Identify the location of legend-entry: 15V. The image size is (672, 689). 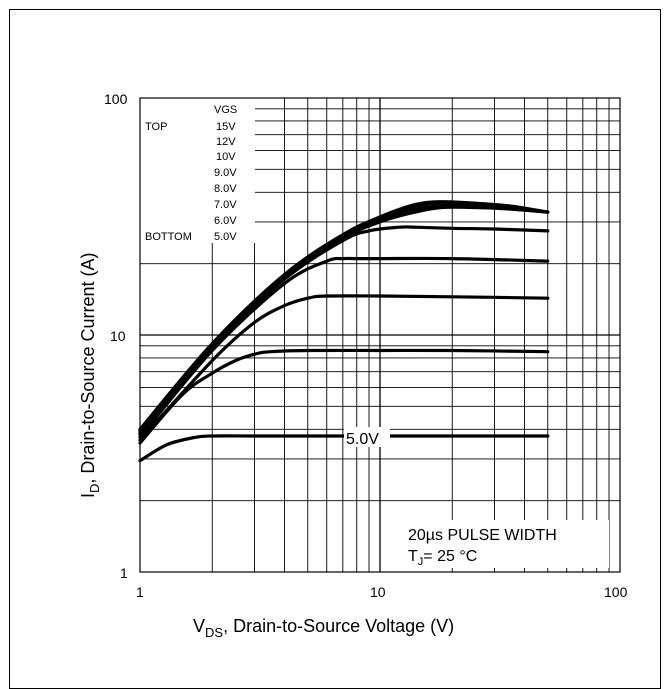
(226, 127).